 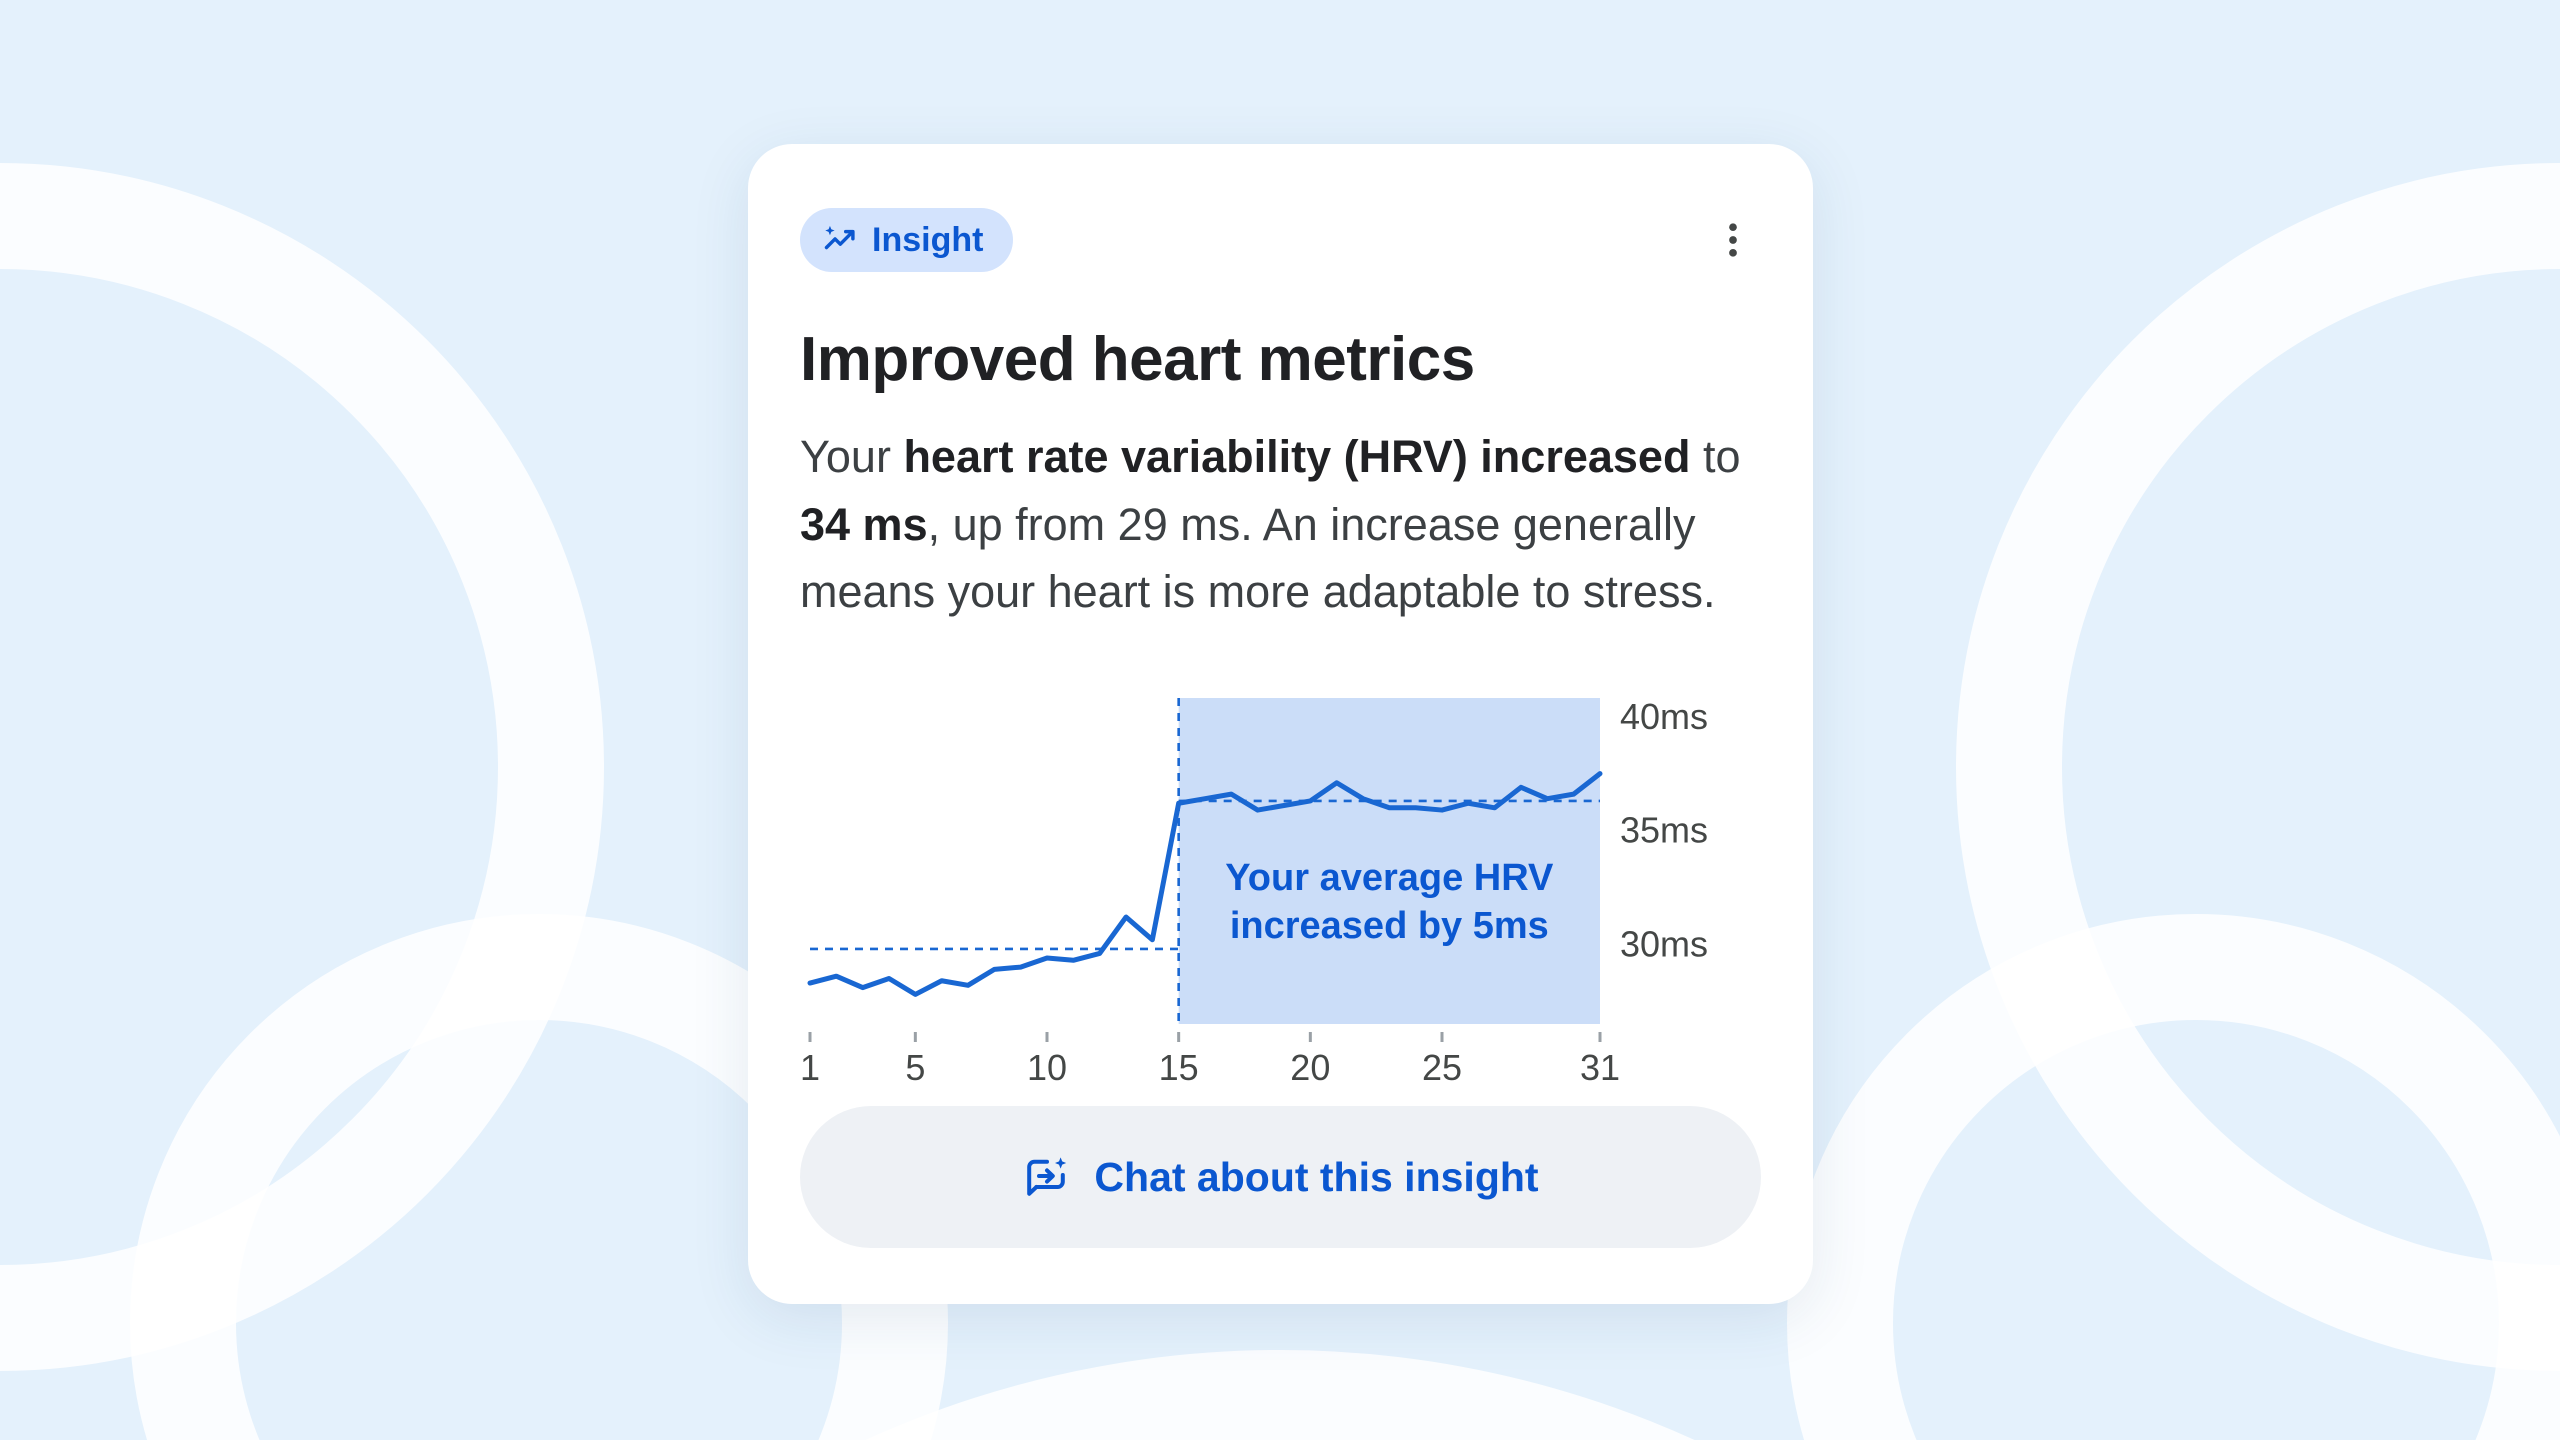 I want to click on insight-title: Improved heart metrics, so click(x=1137, y=359).